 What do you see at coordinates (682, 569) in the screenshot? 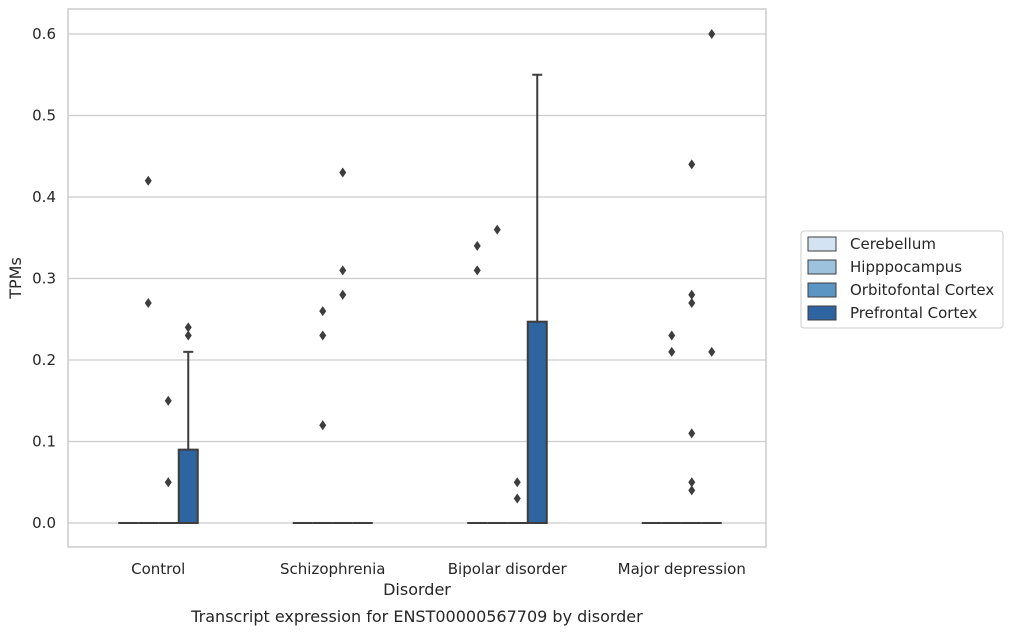
I see `x-tick-label: Major depression` at bounding box center [682, 569].